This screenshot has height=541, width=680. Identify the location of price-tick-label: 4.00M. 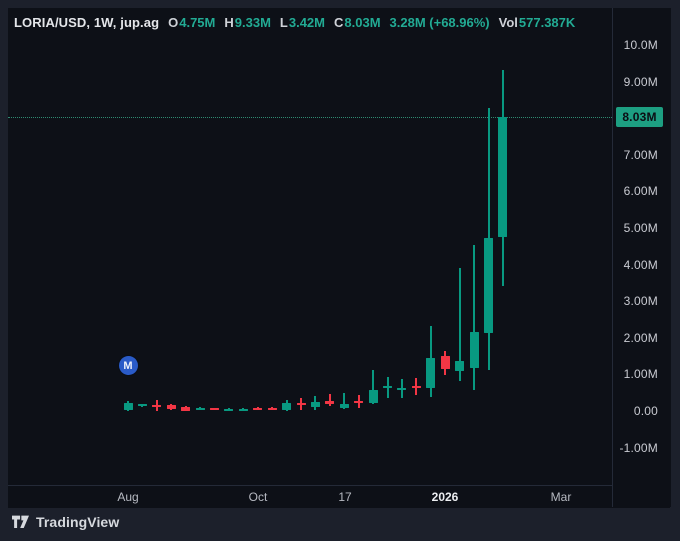
(640, 264).